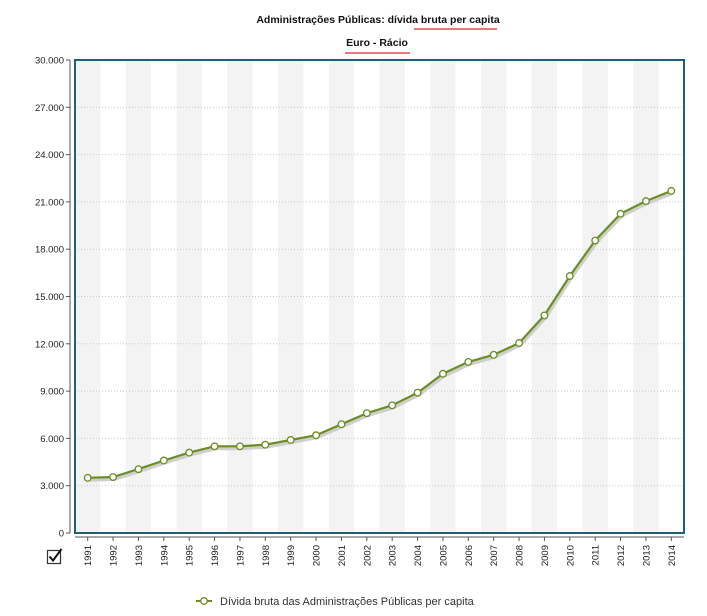 The height and width of the screenshot is (616, 707). What do you see at coordinates (317, 555) in the screenshot?
I see `x-tick-label: 2000` at bounding box center [317, 555].